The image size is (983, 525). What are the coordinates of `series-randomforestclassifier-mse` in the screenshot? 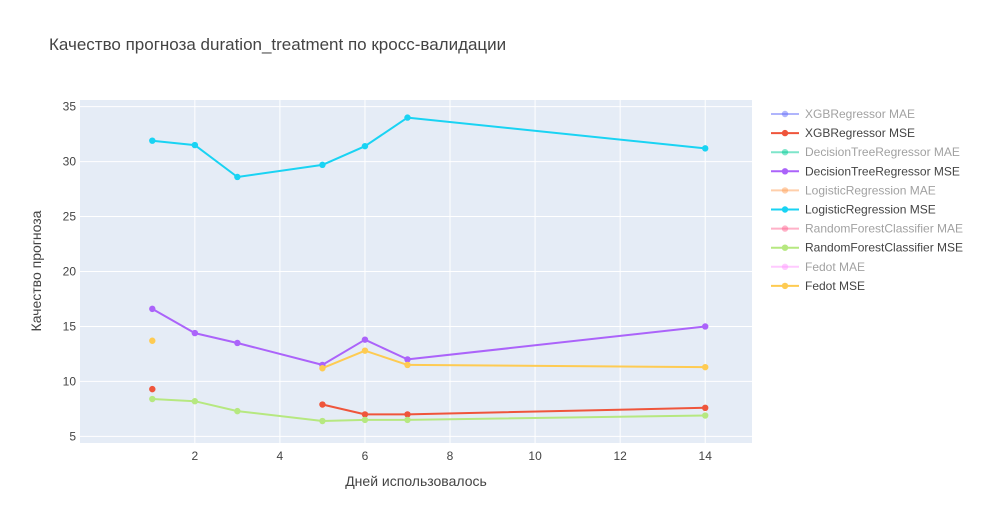 It's located at (429, 410).